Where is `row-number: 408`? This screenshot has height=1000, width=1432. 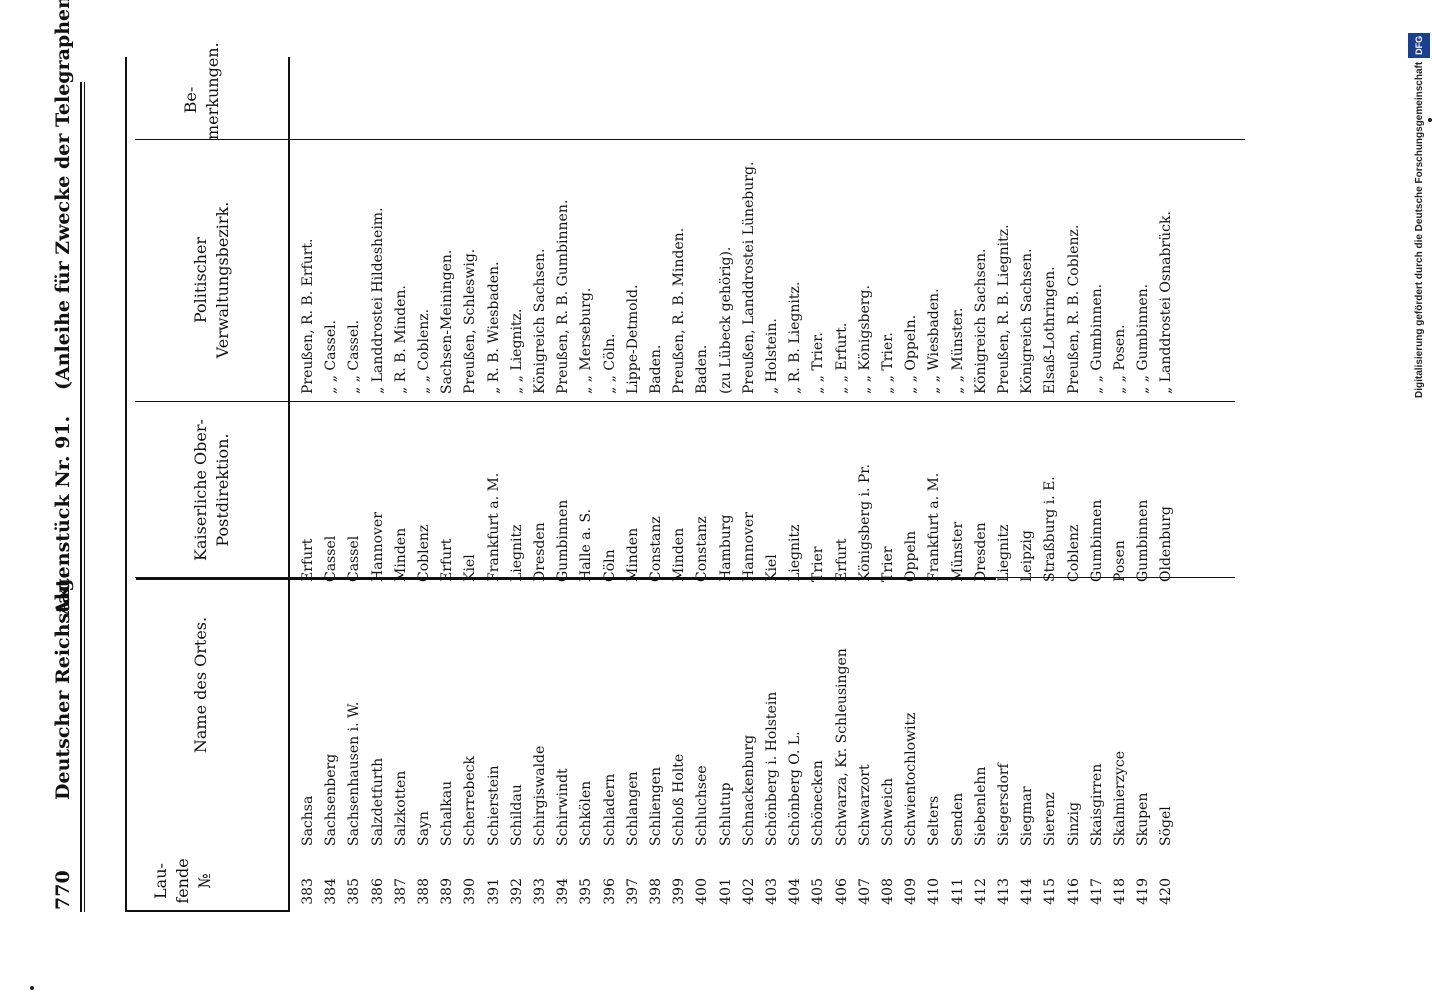
row-number: 408 is located at coordinates (888, 891).